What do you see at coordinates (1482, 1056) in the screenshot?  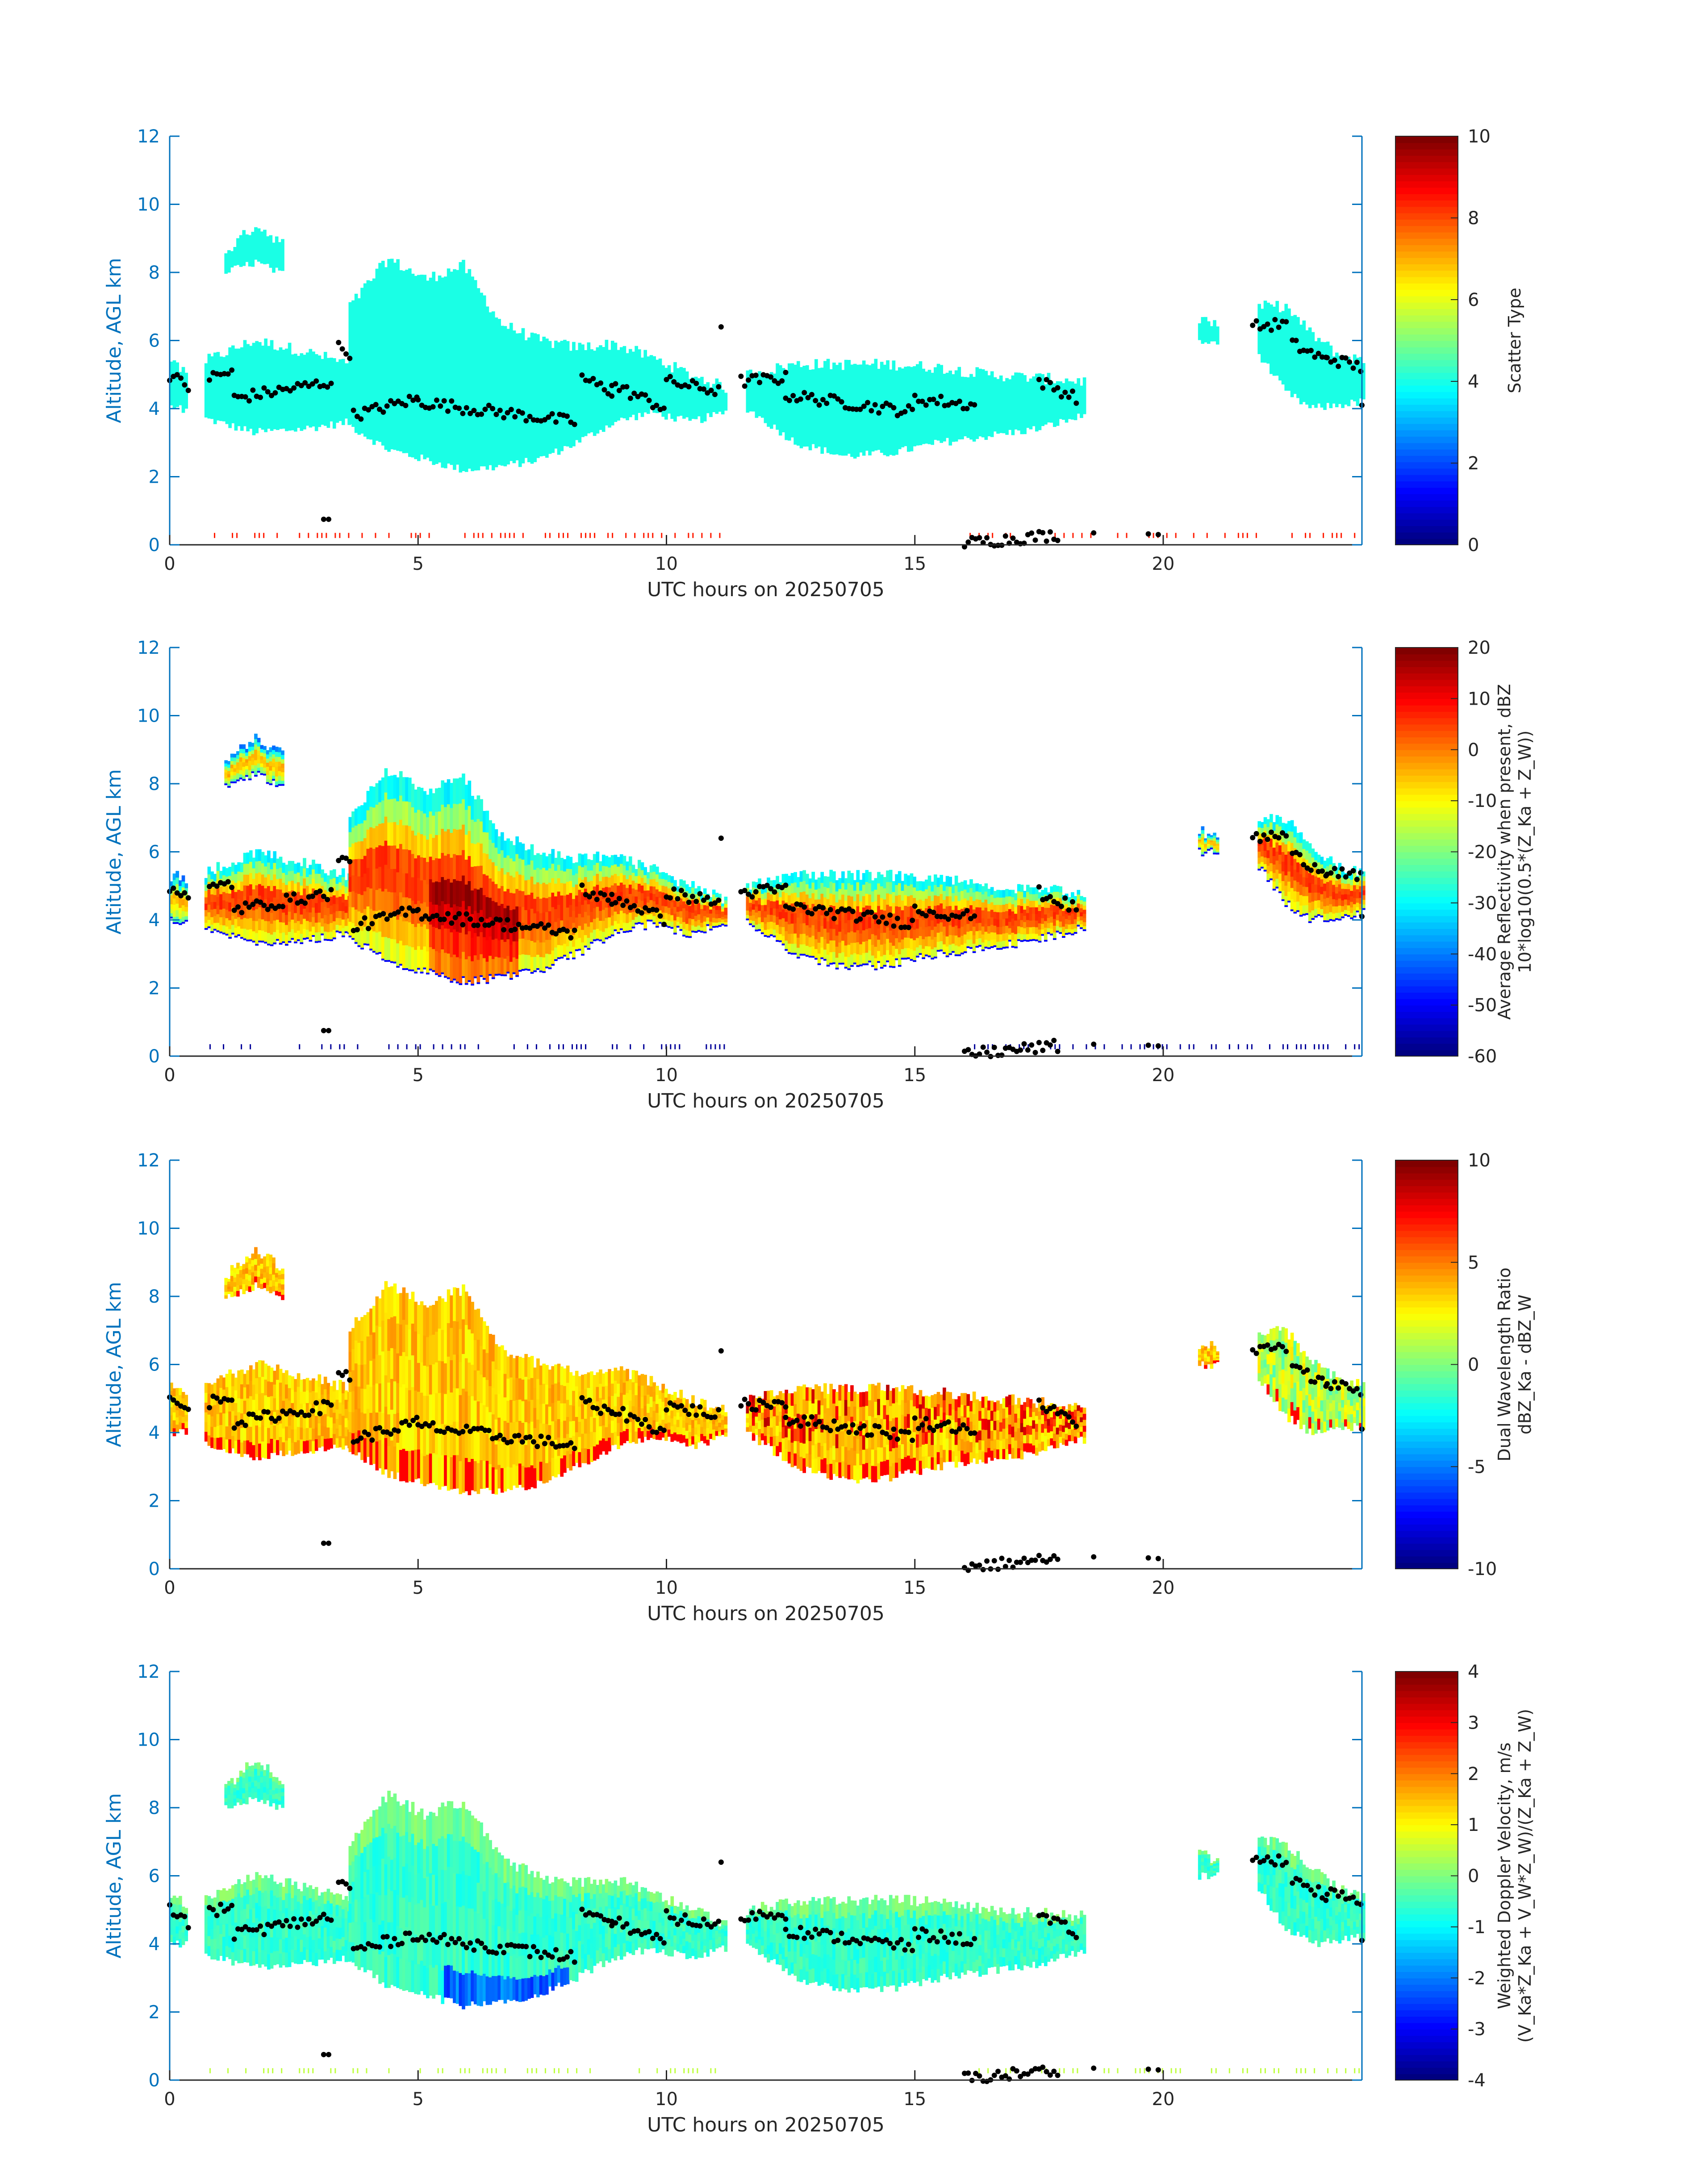 I see `colorbar-tick-label: -60` at bounding box center [1482, 1056].